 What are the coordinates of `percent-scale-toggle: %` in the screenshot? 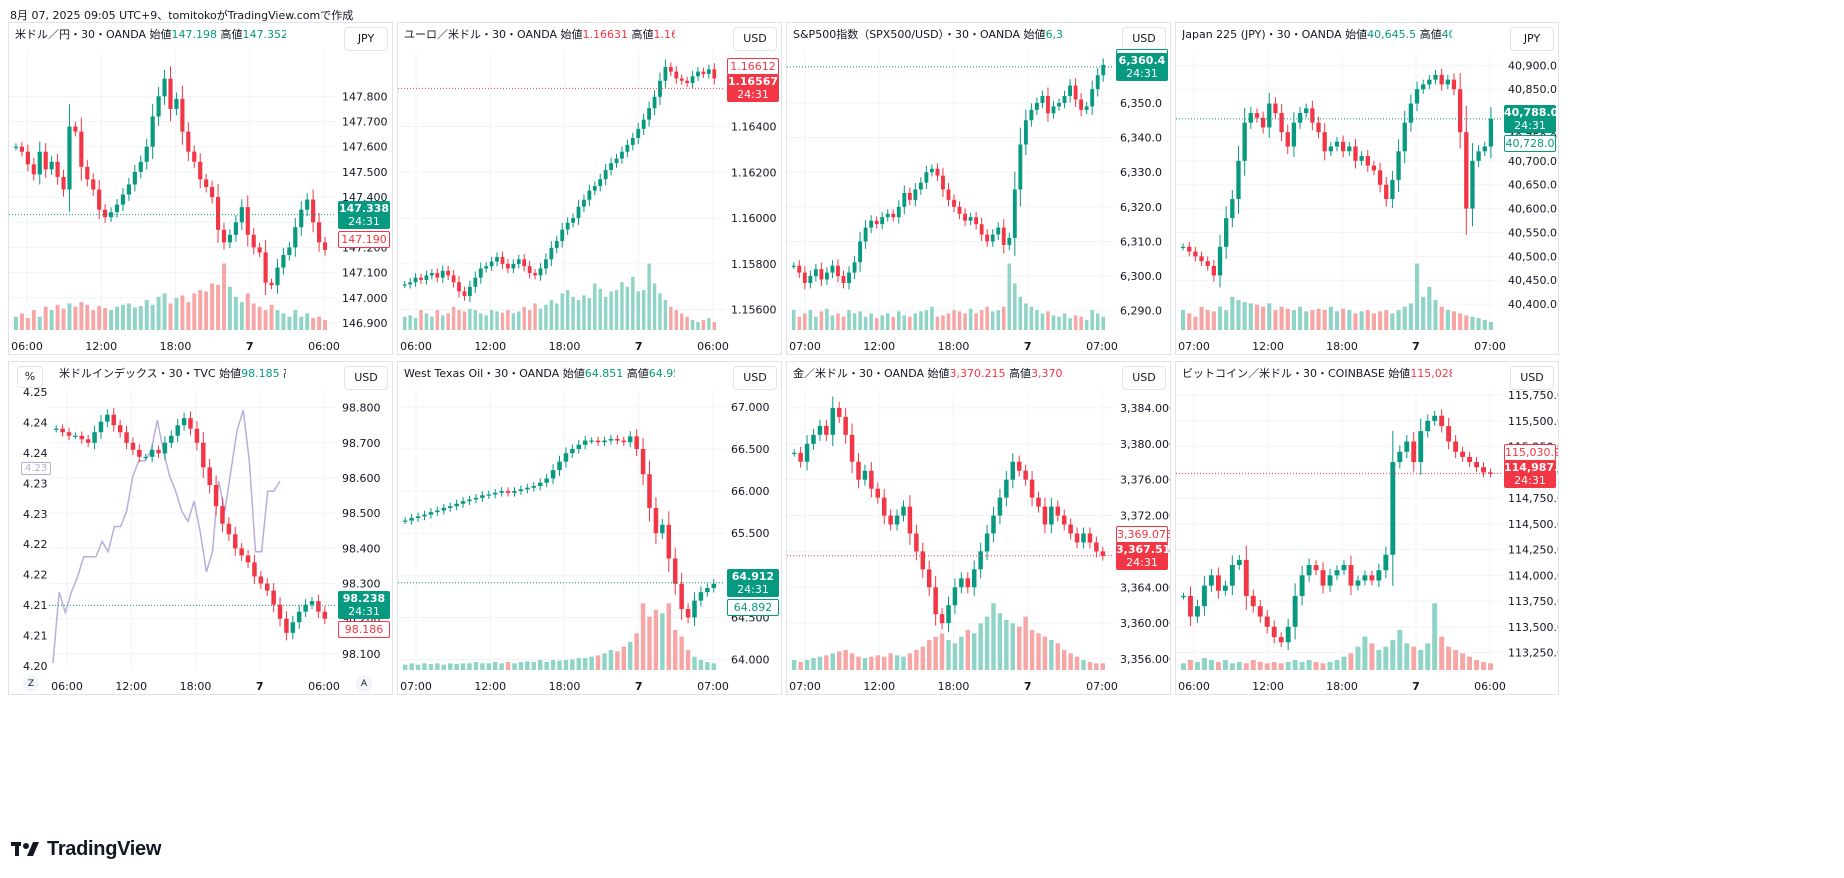 It's located at (30, 377).